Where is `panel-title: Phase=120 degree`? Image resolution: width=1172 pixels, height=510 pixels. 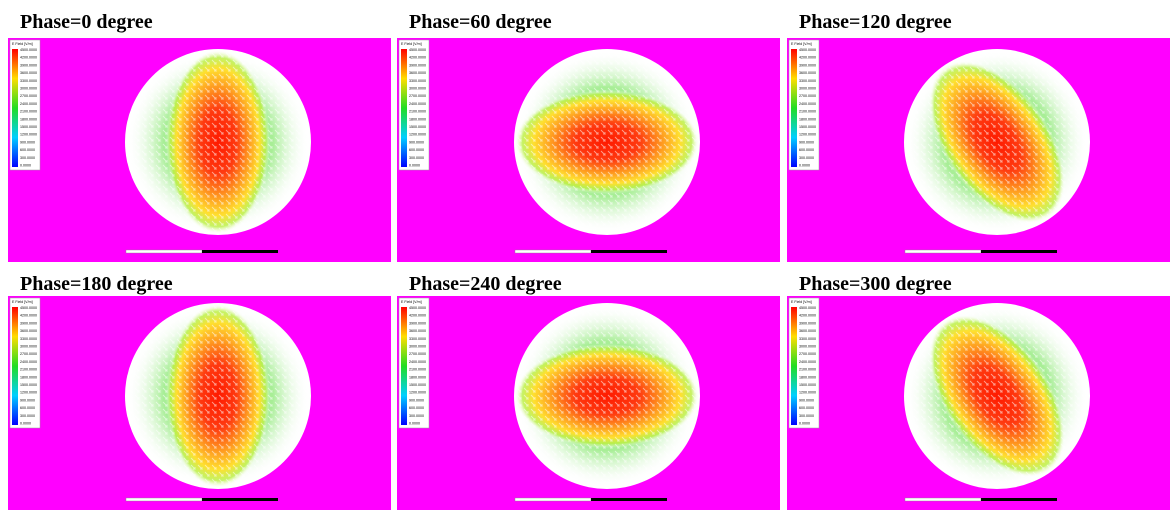
panel-title: Phase=120 degree is located at coordinates (875, 22).